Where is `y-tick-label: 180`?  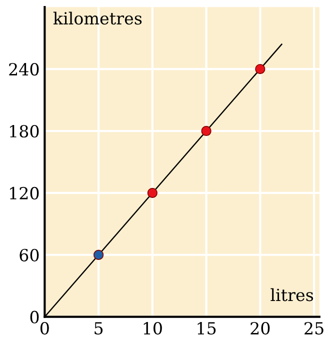
y-tick-label: 180 is located at coordinates (24, 131).